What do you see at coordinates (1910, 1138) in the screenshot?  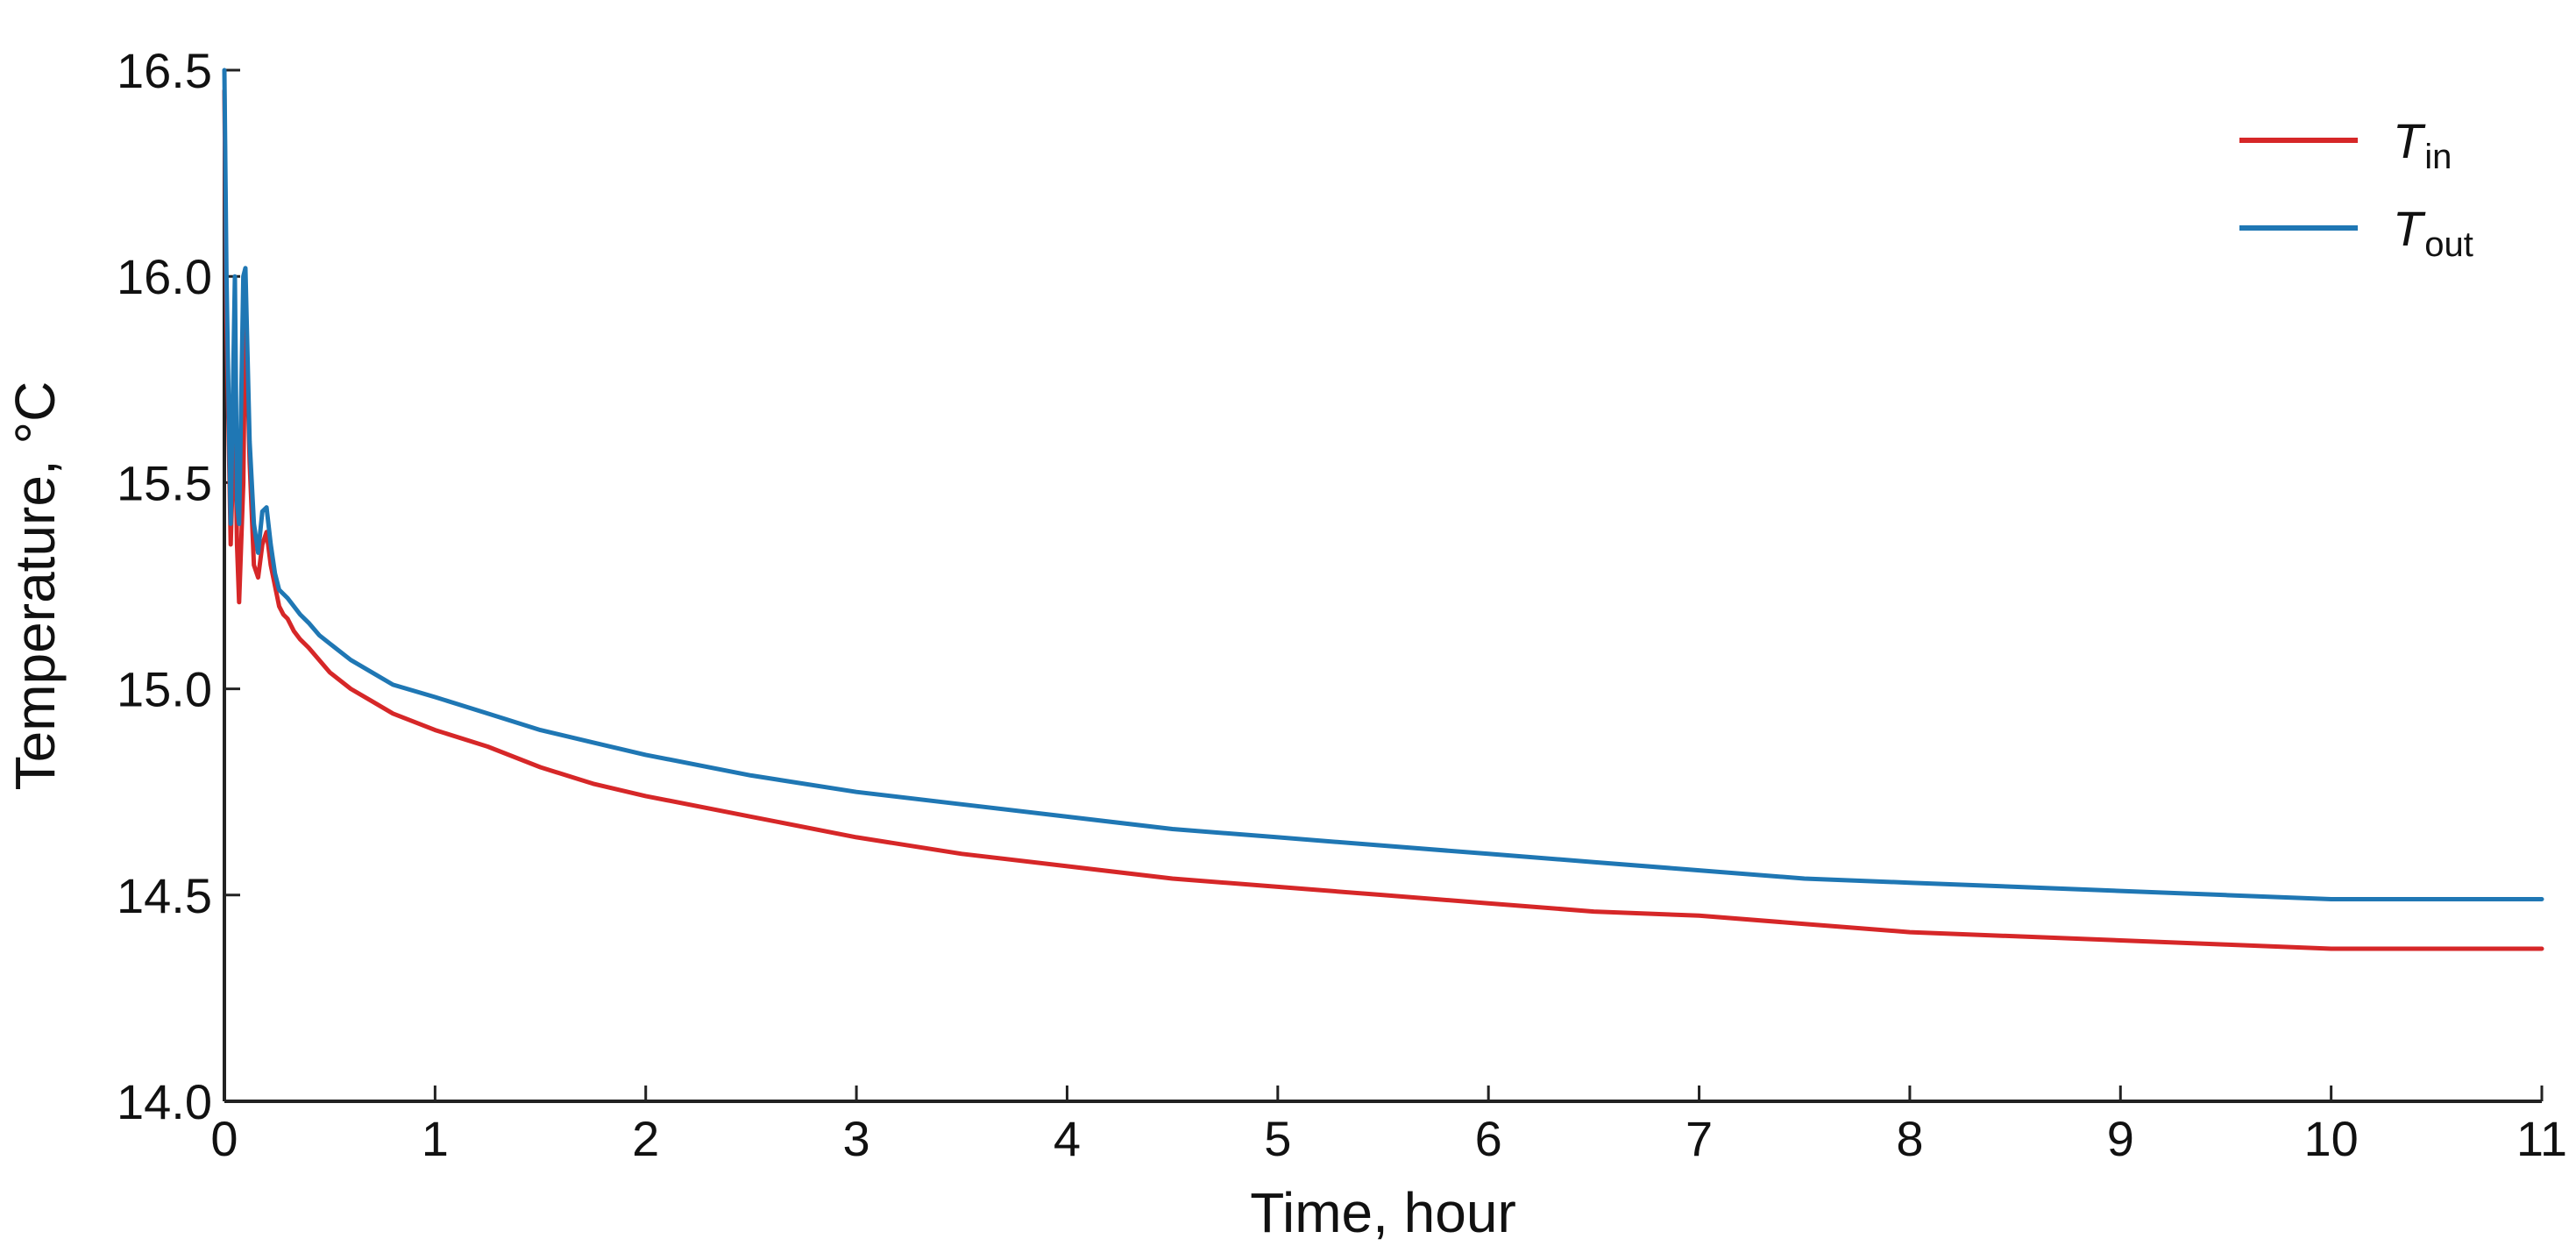 I see `x-tick-label: 8` at bounding box center [1910, 1138].